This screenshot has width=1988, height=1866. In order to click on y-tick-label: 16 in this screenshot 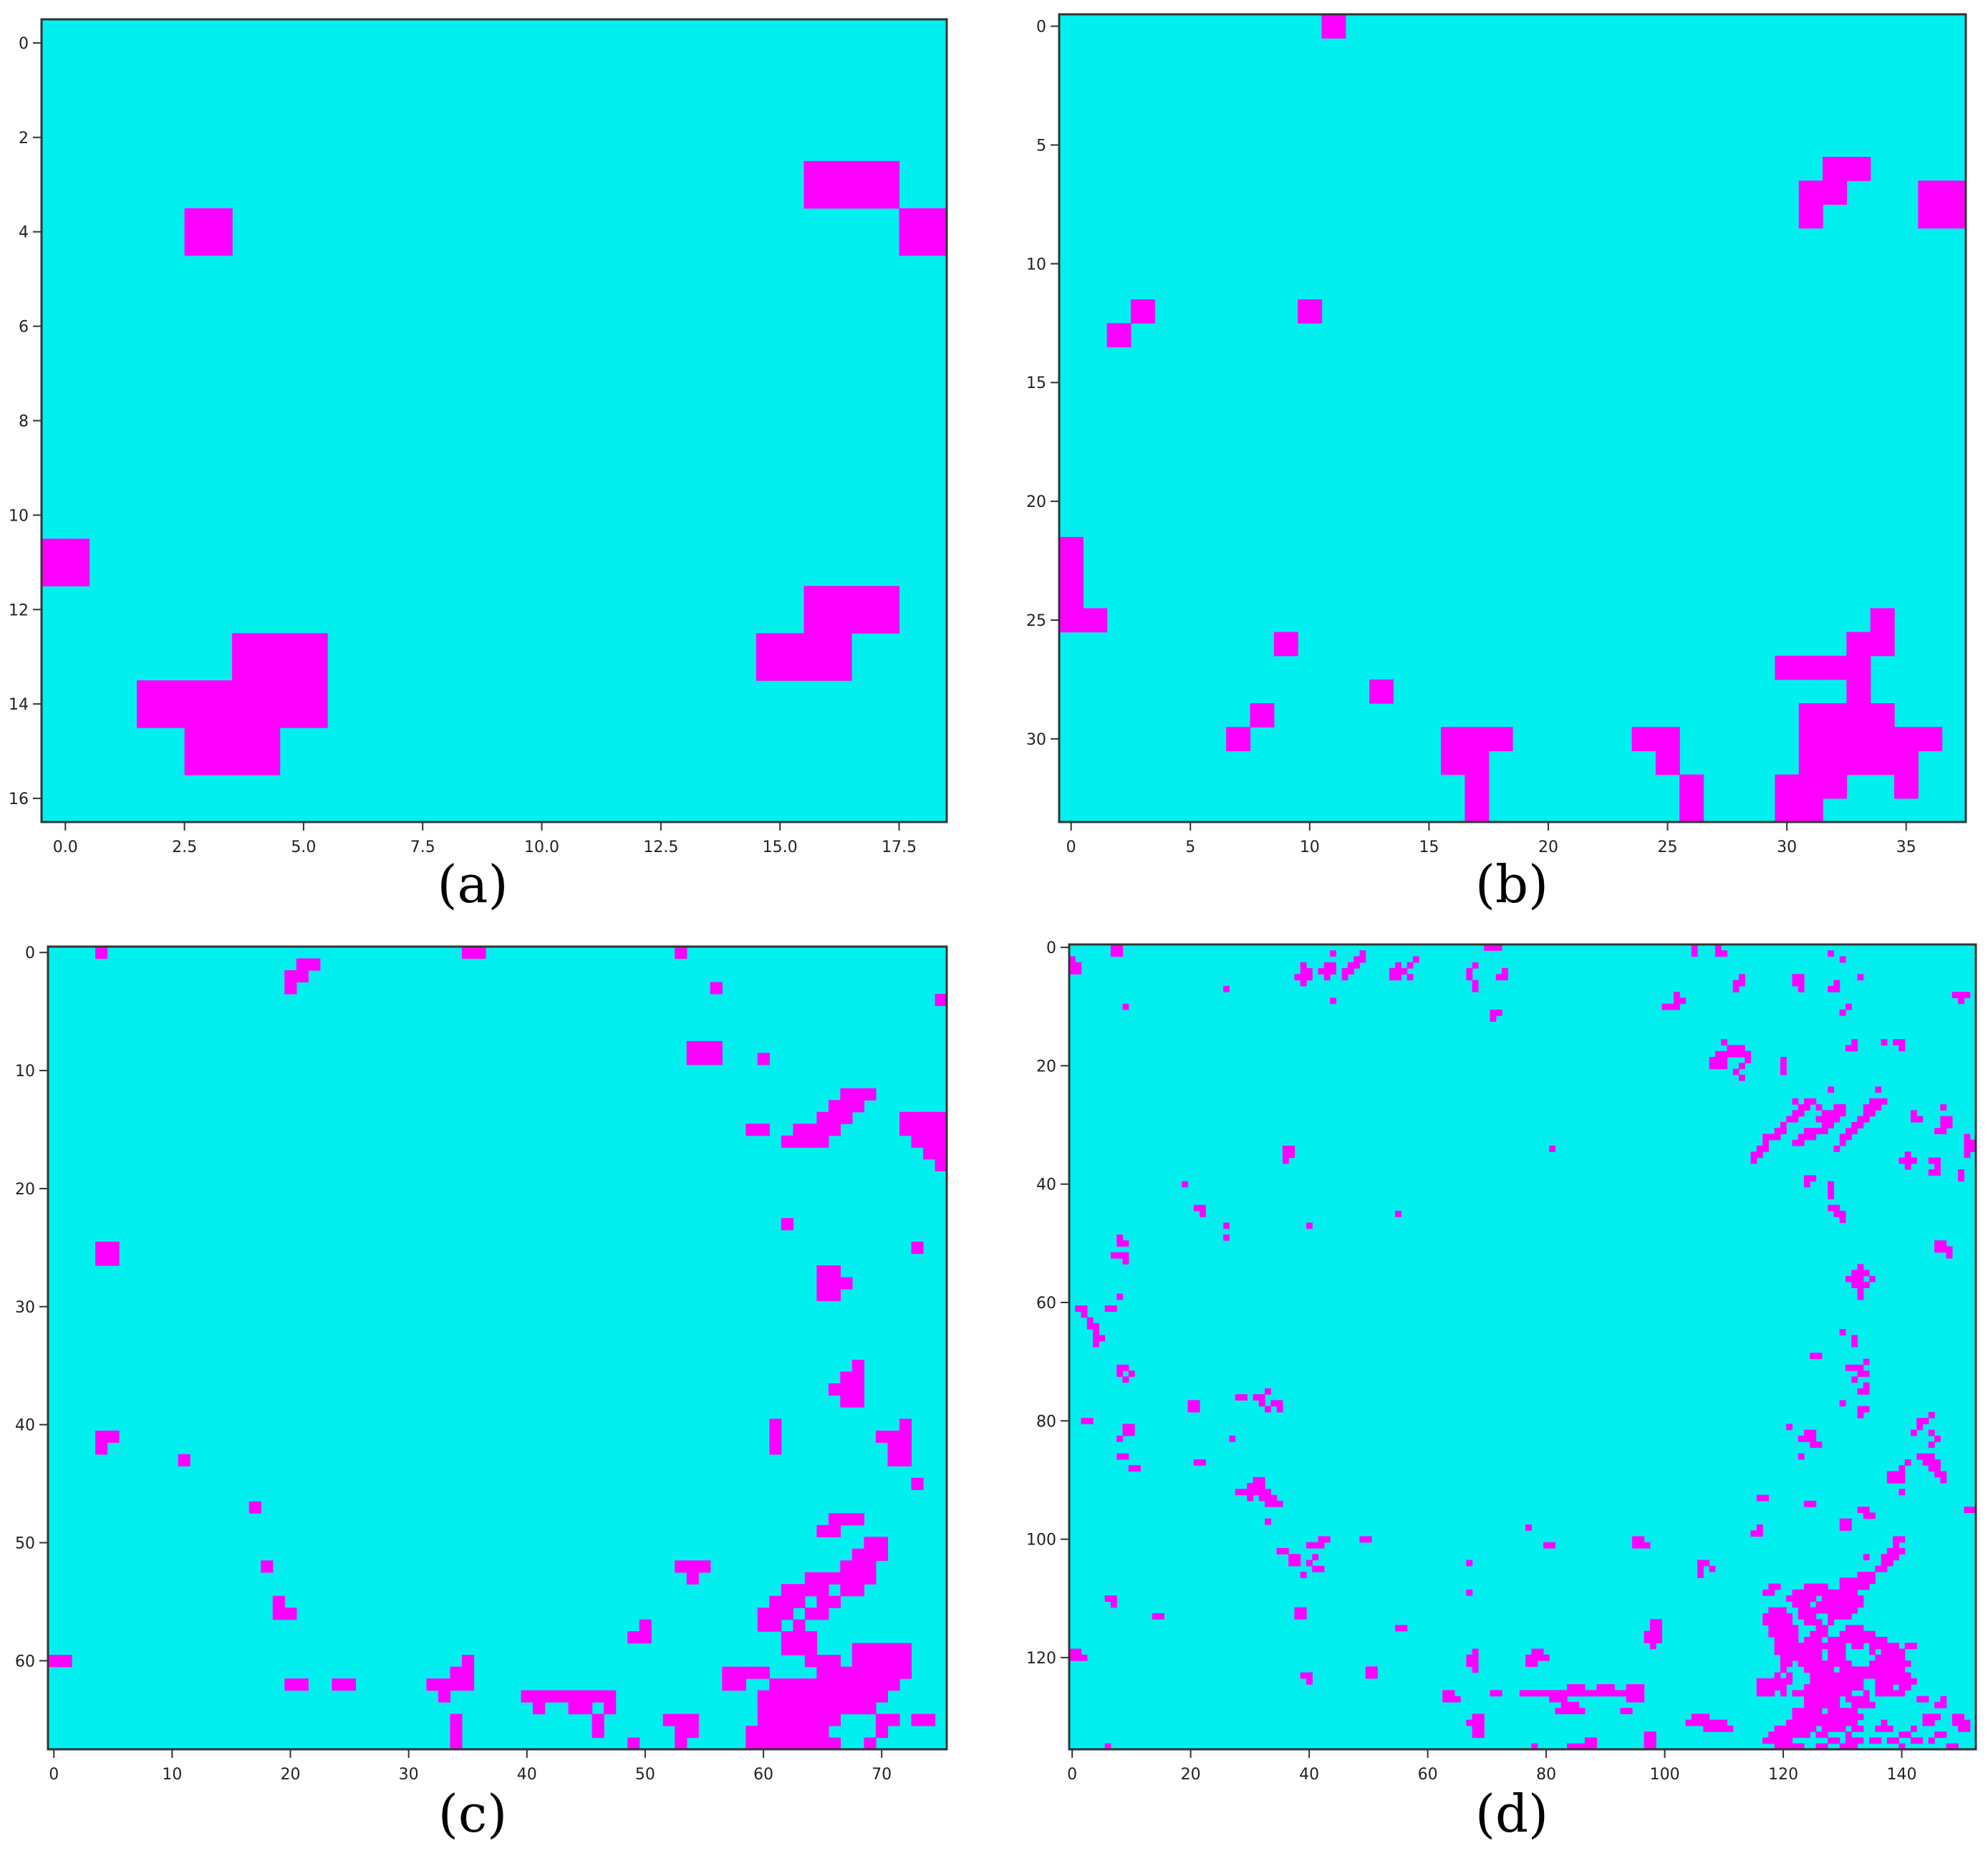, I will do `click(19, 800)`.